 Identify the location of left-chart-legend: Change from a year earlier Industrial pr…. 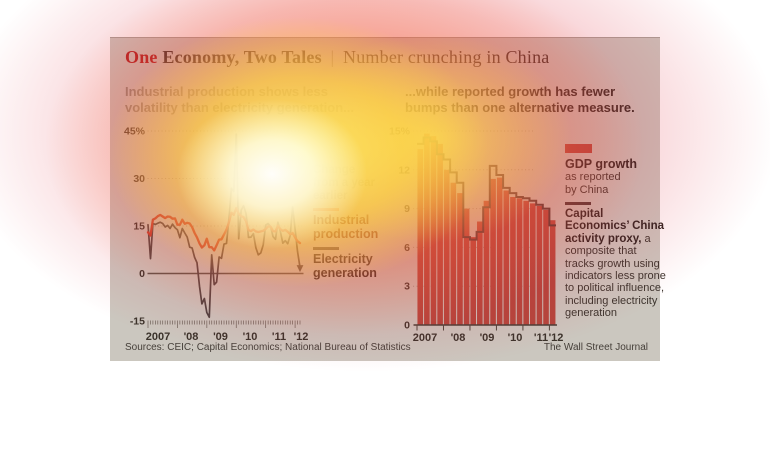
(352, 225).